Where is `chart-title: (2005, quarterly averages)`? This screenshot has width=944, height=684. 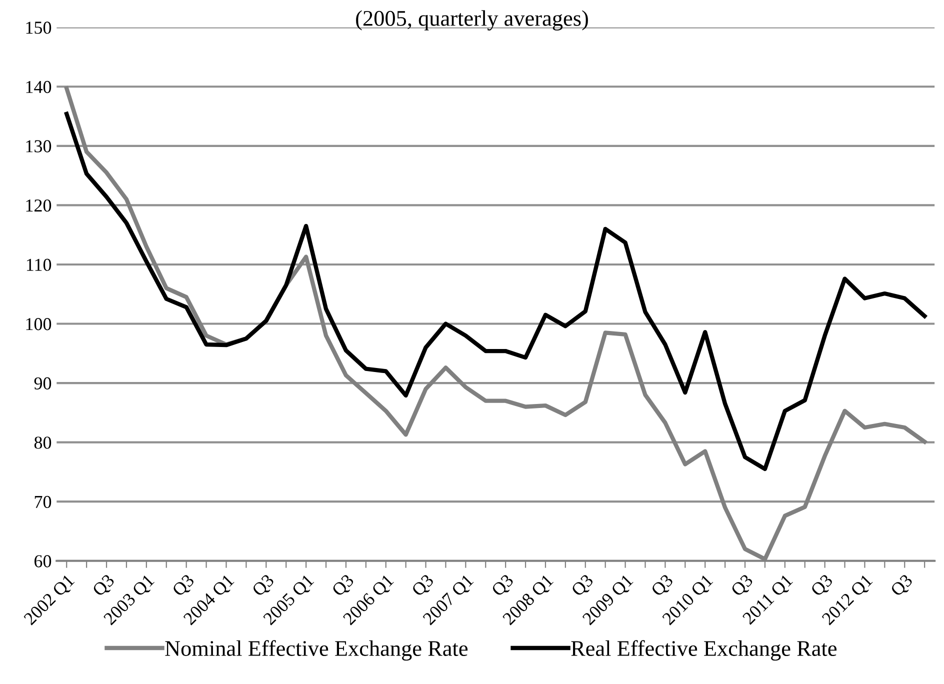 chart-title: (2005, quarterly averages) is located at coordinates (472, 20).